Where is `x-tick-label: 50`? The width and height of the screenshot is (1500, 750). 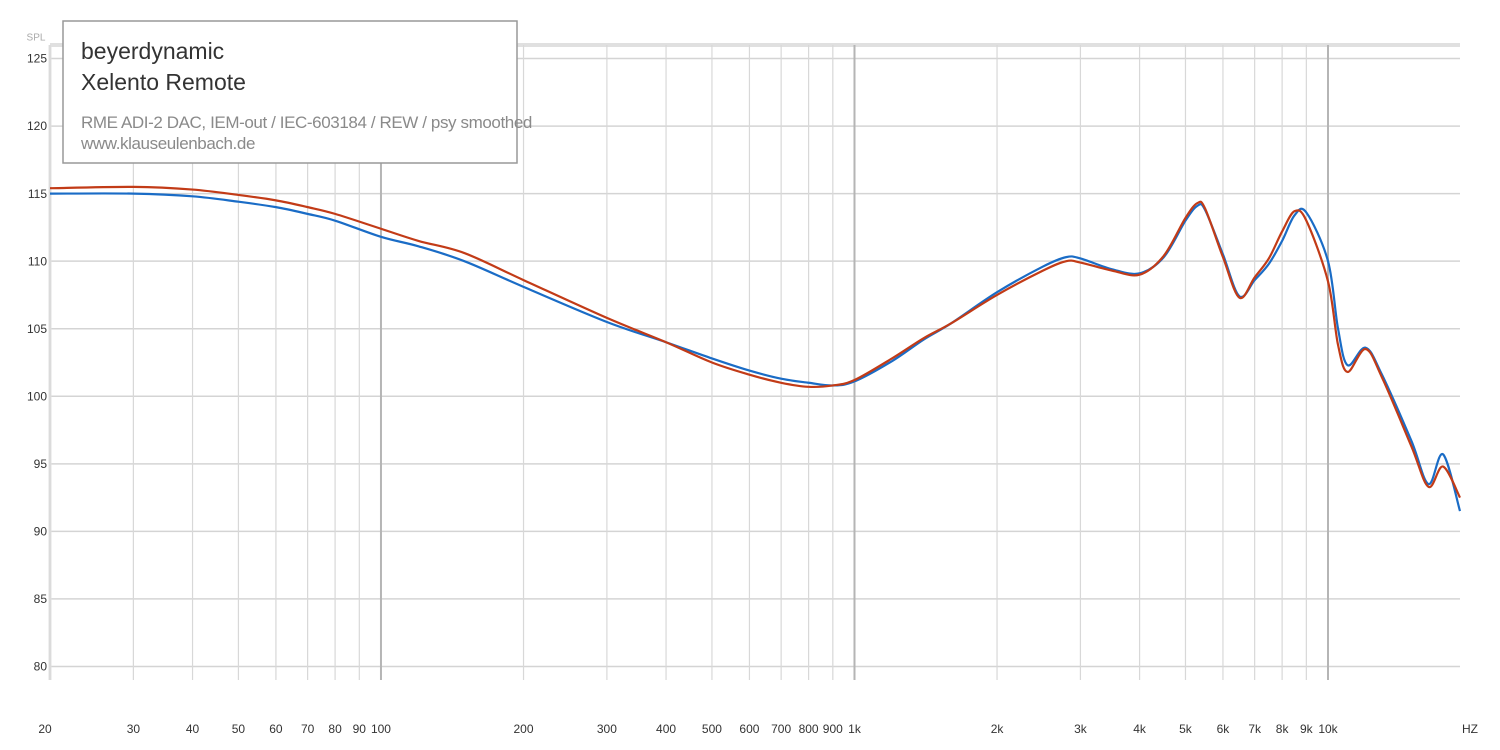
x-tick-label: 50 is located at coordinates (239, 729).